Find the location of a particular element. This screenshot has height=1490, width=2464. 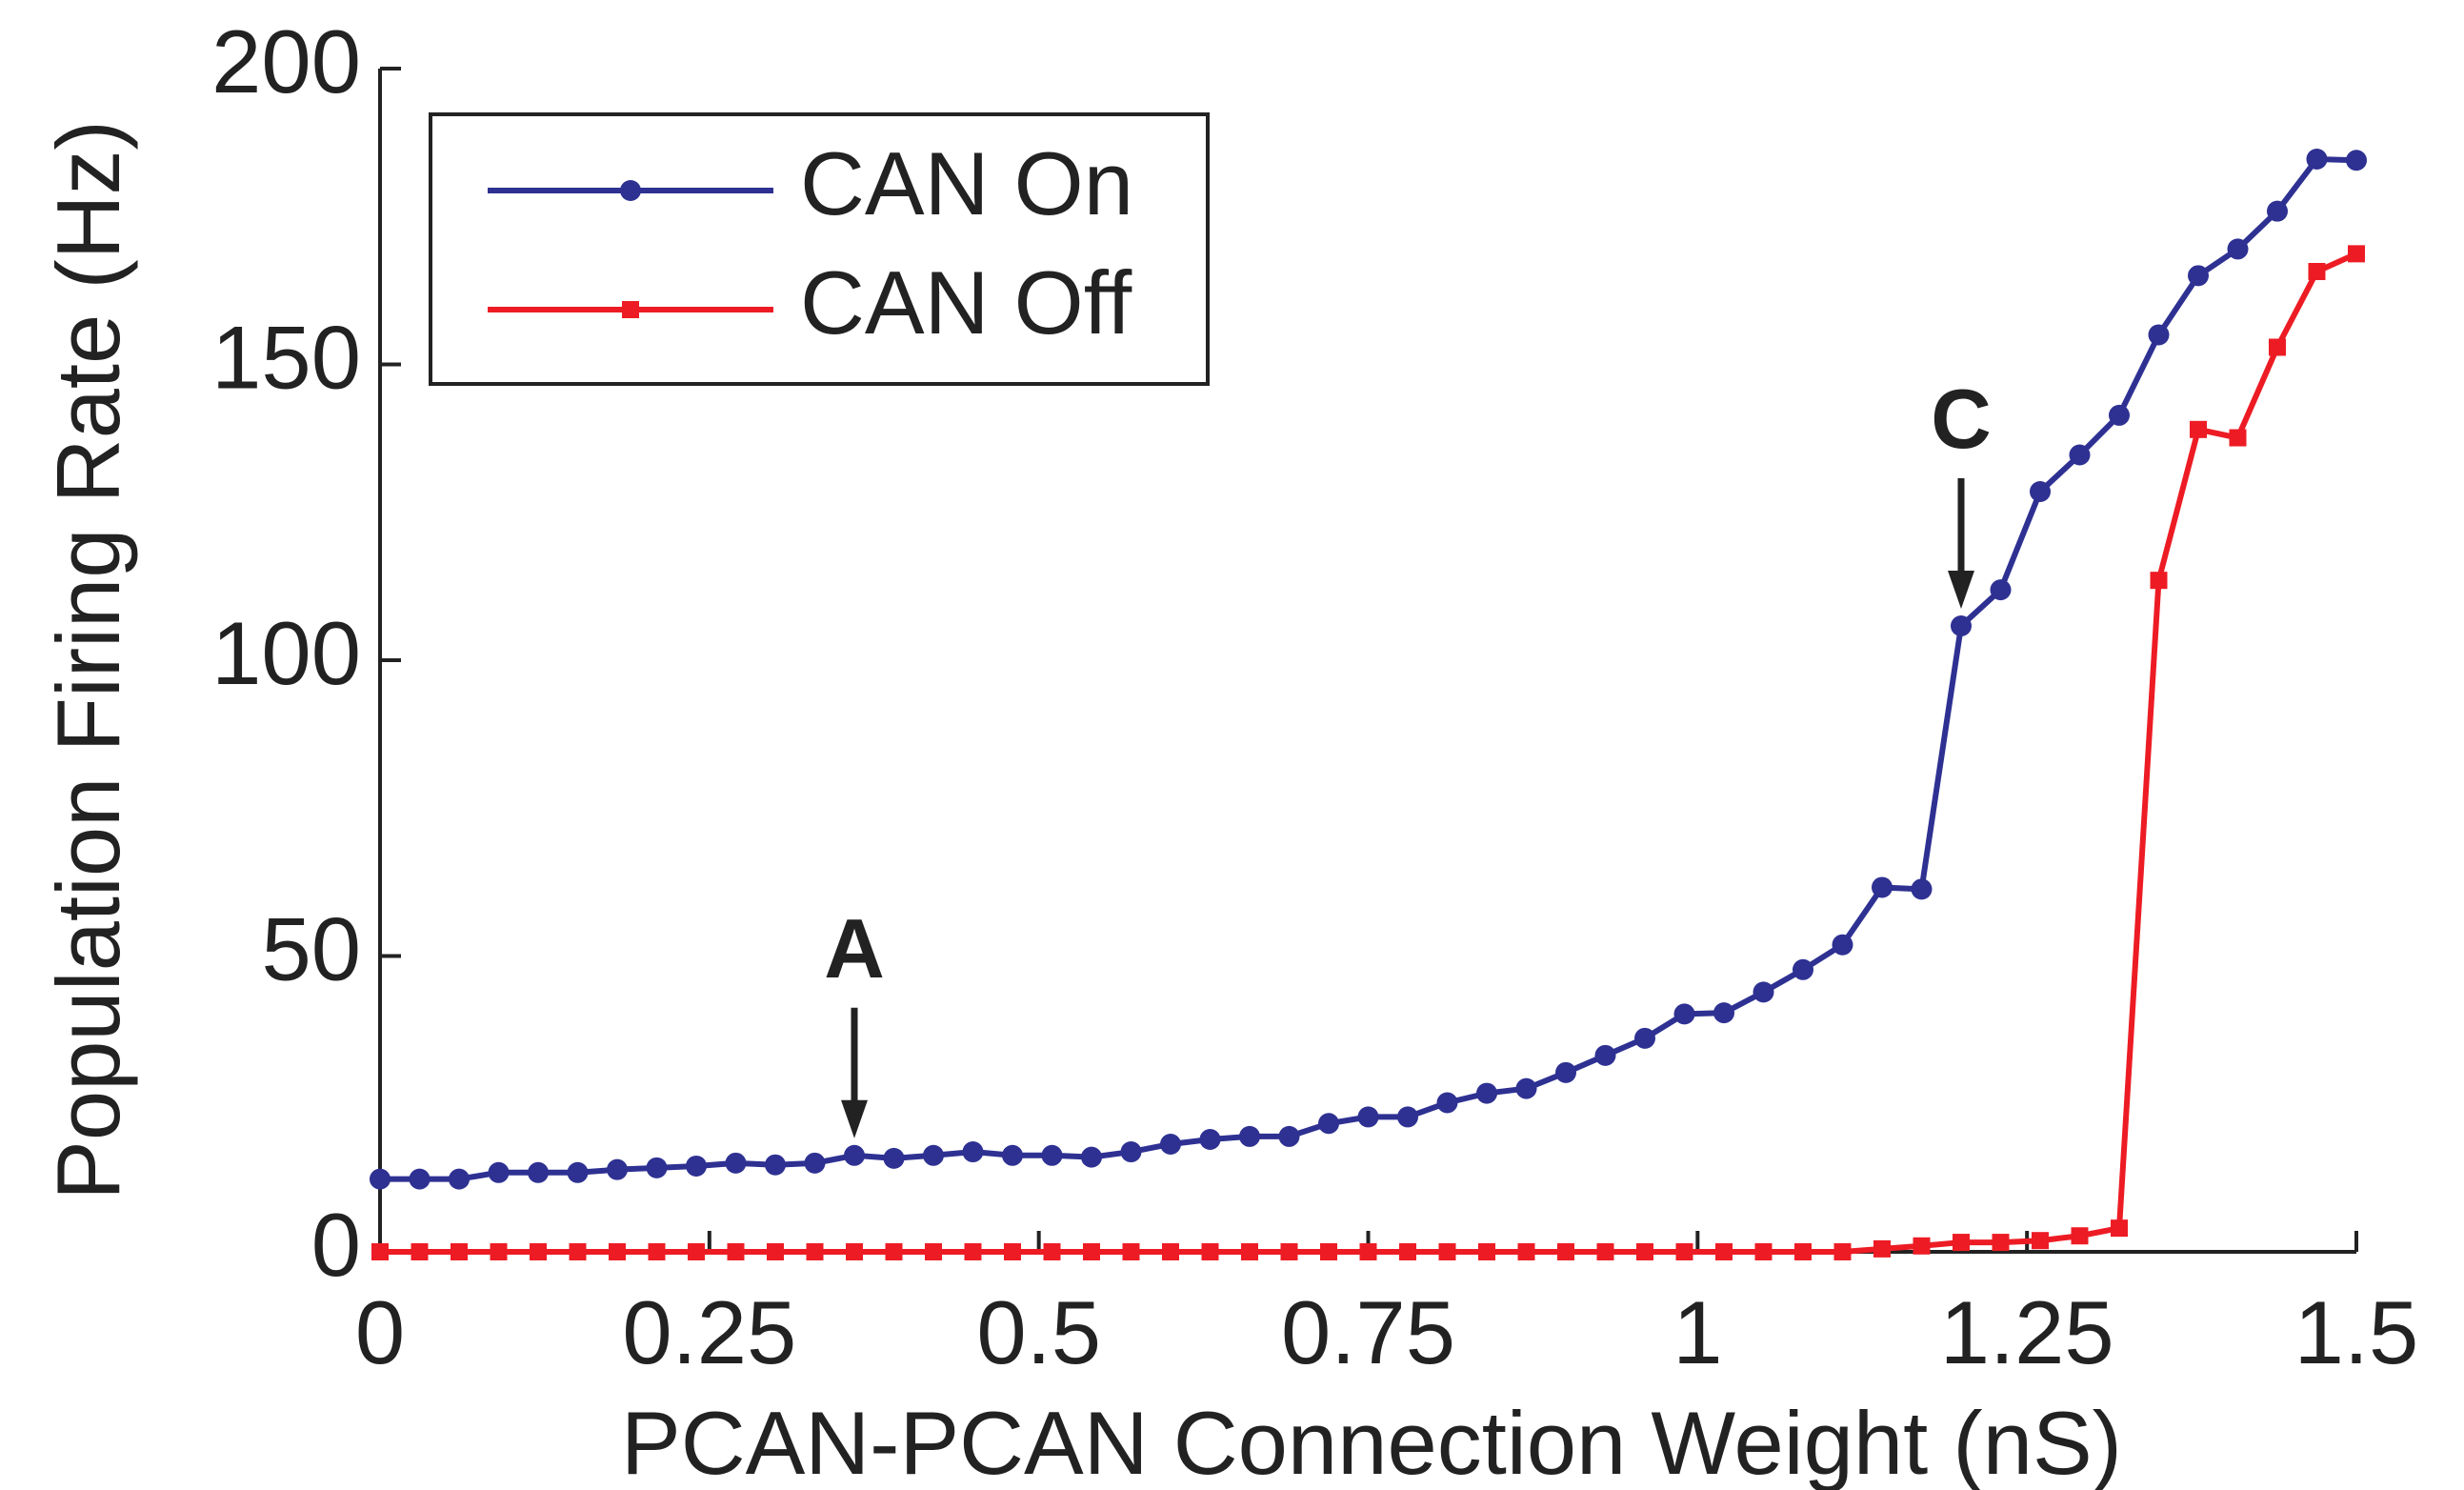

legend-label: CAN Off is located at coordinates (966, 302).